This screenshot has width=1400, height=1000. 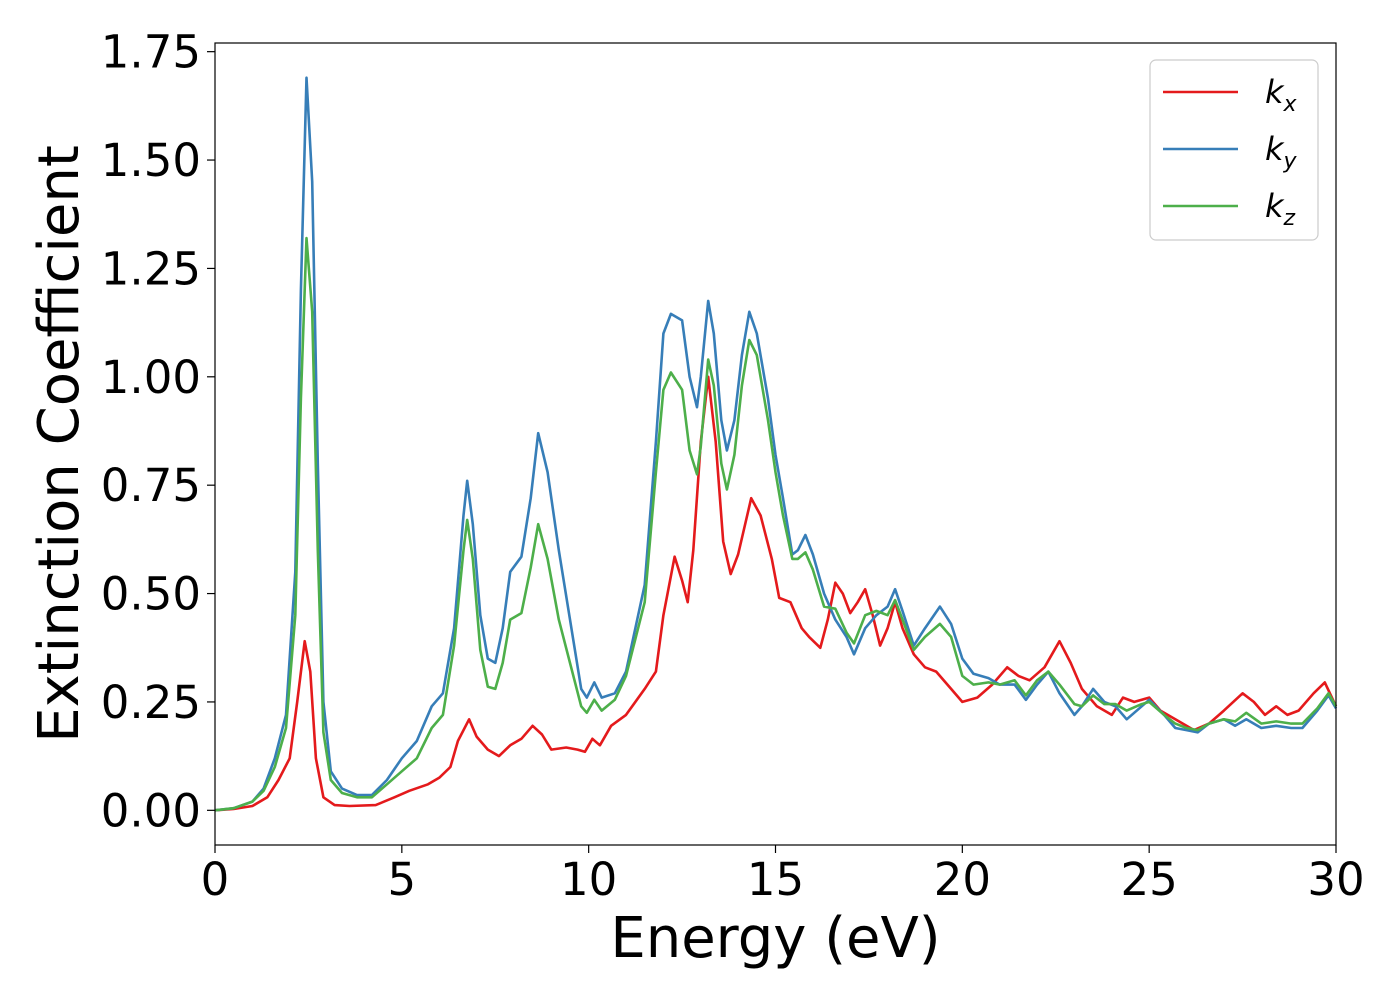 What do you see at coordinates (1149, 879) in the screenshot?
I see `x-tick-label: 25` at bounding box center [1149, 879].